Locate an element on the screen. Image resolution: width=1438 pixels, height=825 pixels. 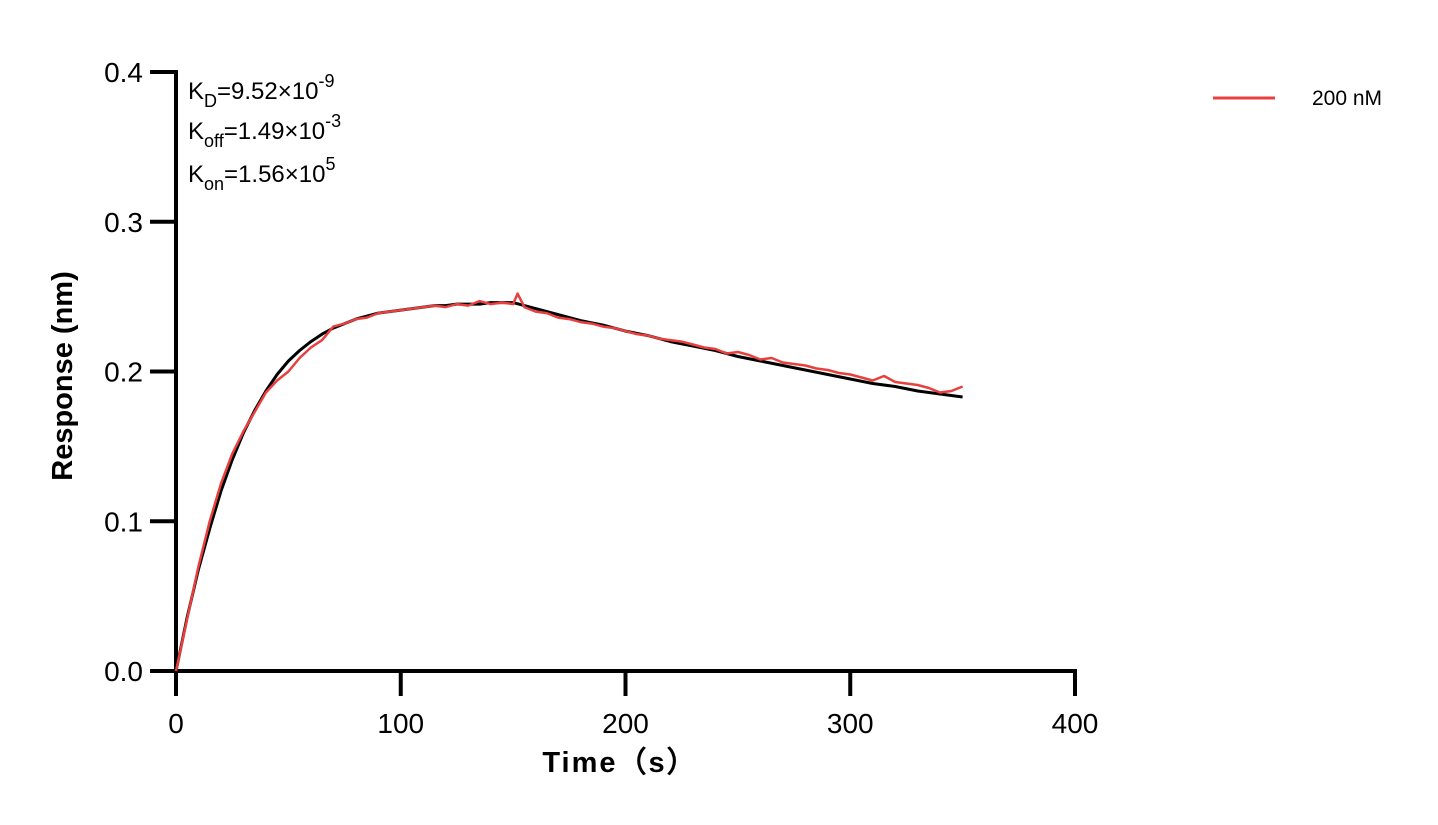
legend: 200 nM is located at coordinates (1297, 98).